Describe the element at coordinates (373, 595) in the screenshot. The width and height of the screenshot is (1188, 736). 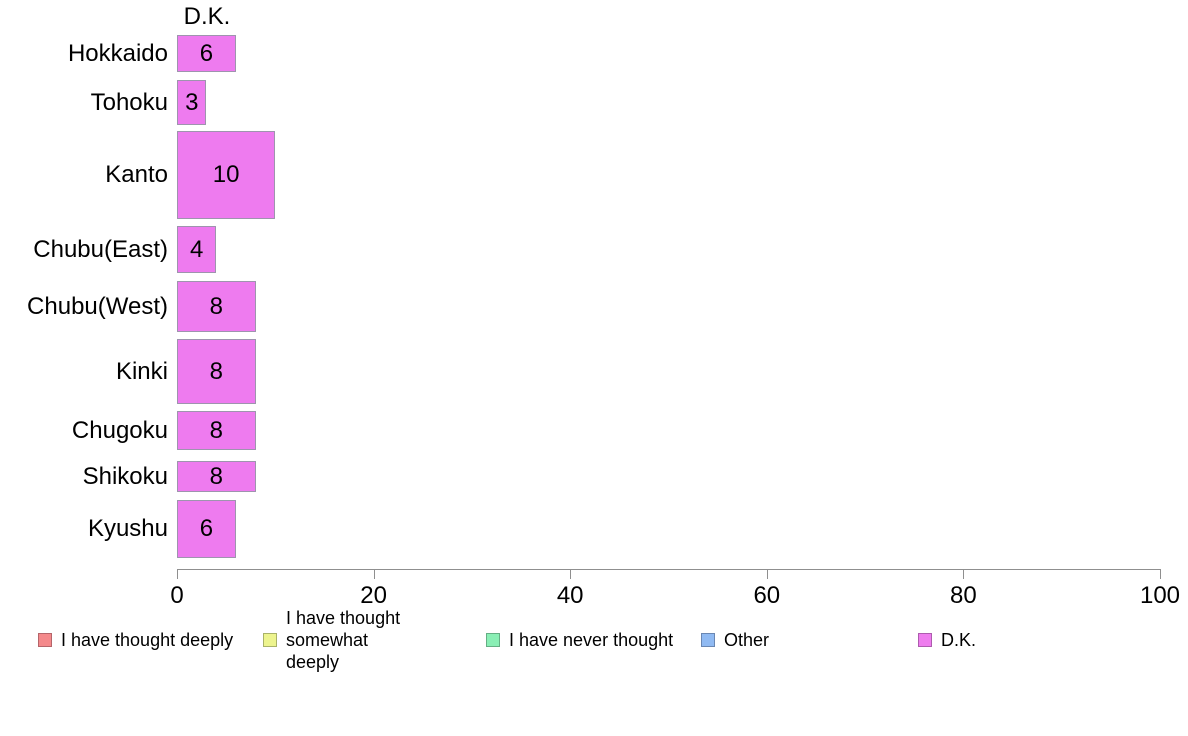
I see `x-axis-tick-label: 20` at that location.